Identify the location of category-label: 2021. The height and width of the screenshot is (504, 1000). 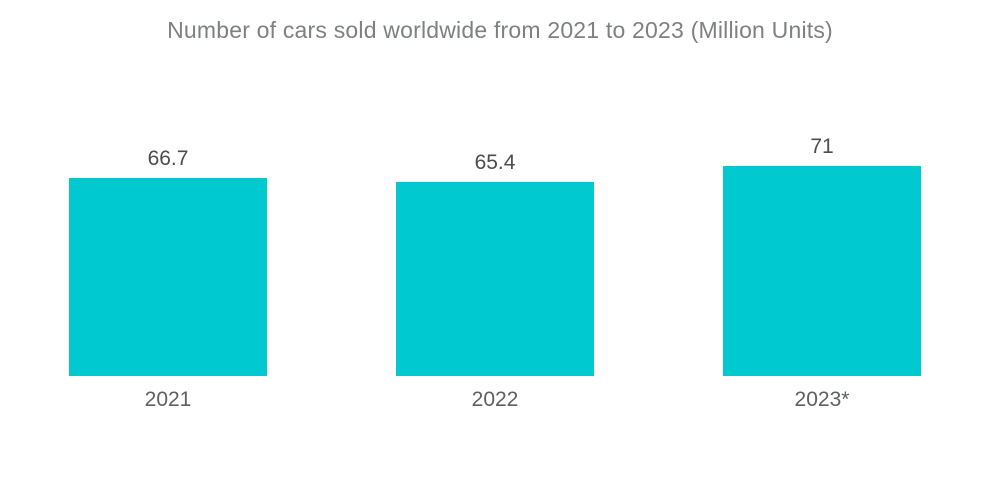
(168, 399).